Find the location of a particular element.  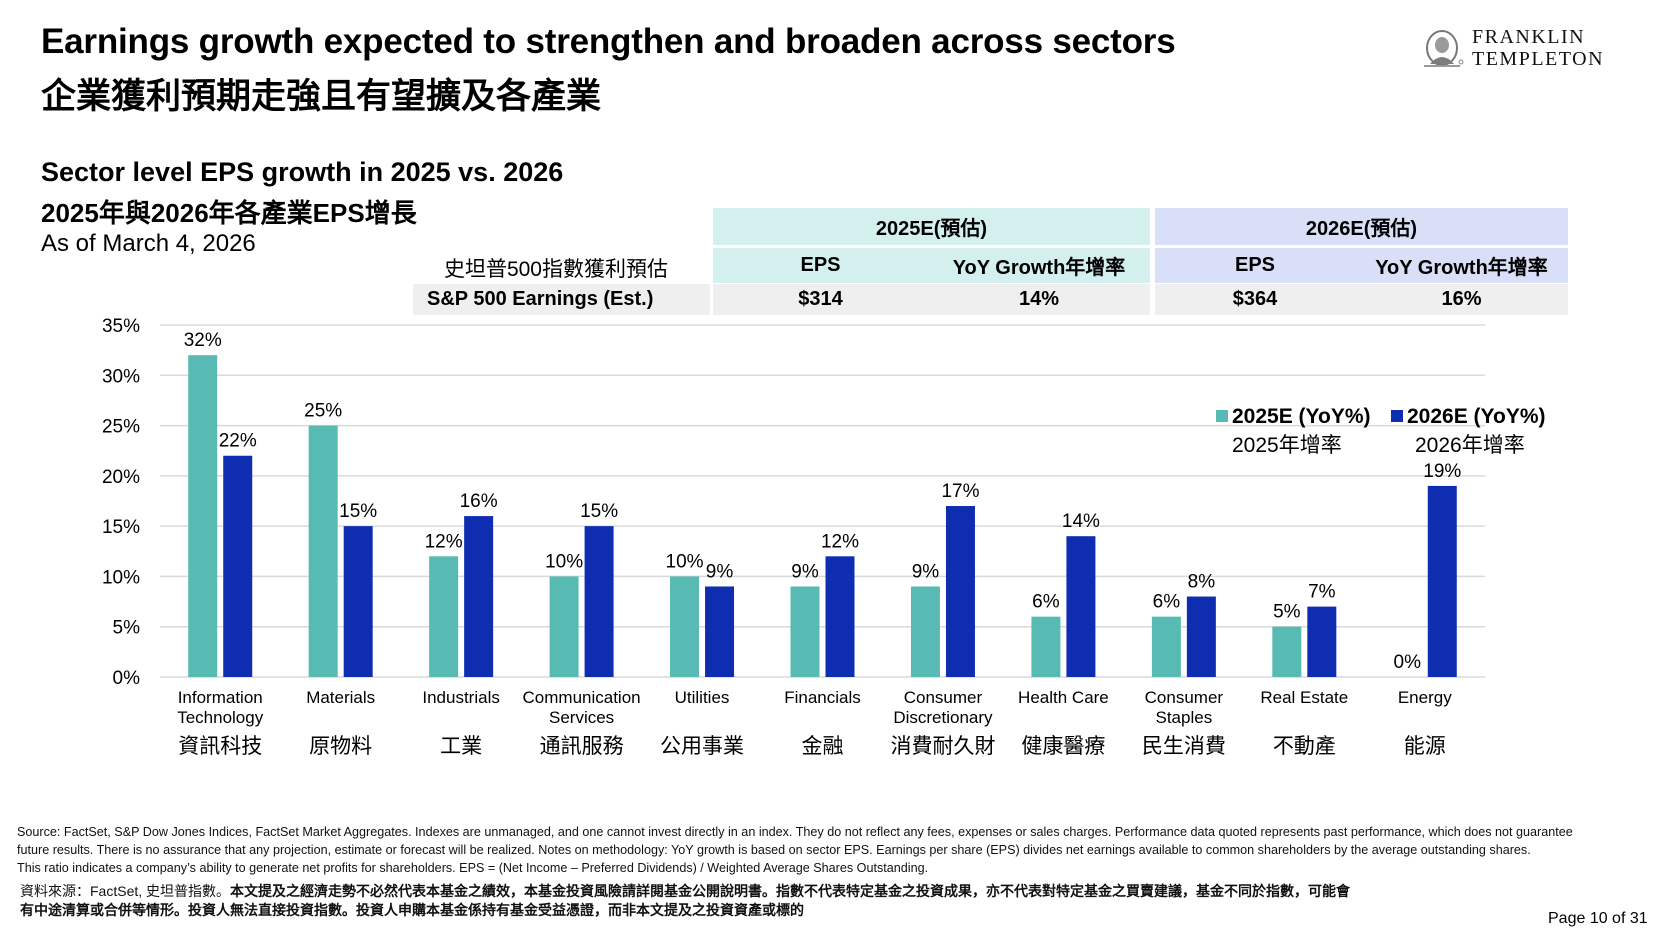

x-tick-label: Utilities is located at coordinates (702, 698).